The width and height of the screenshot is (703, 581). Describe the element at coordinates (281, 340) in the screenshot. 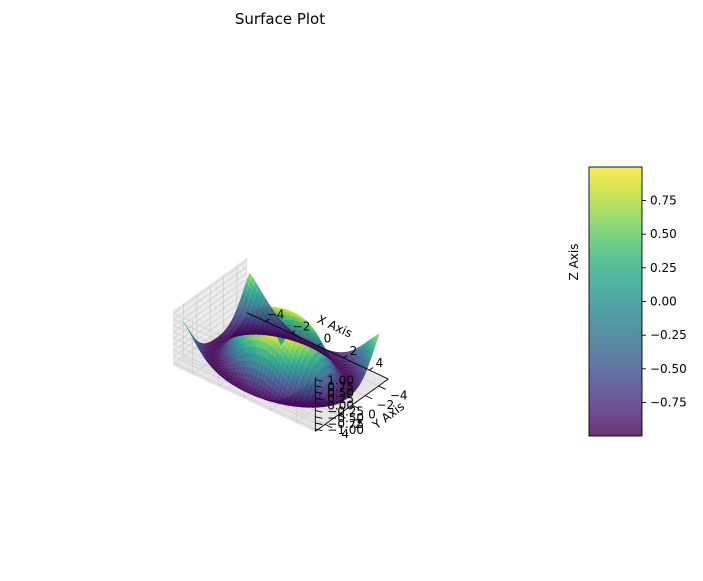

I see `surface-mesh` at that location.